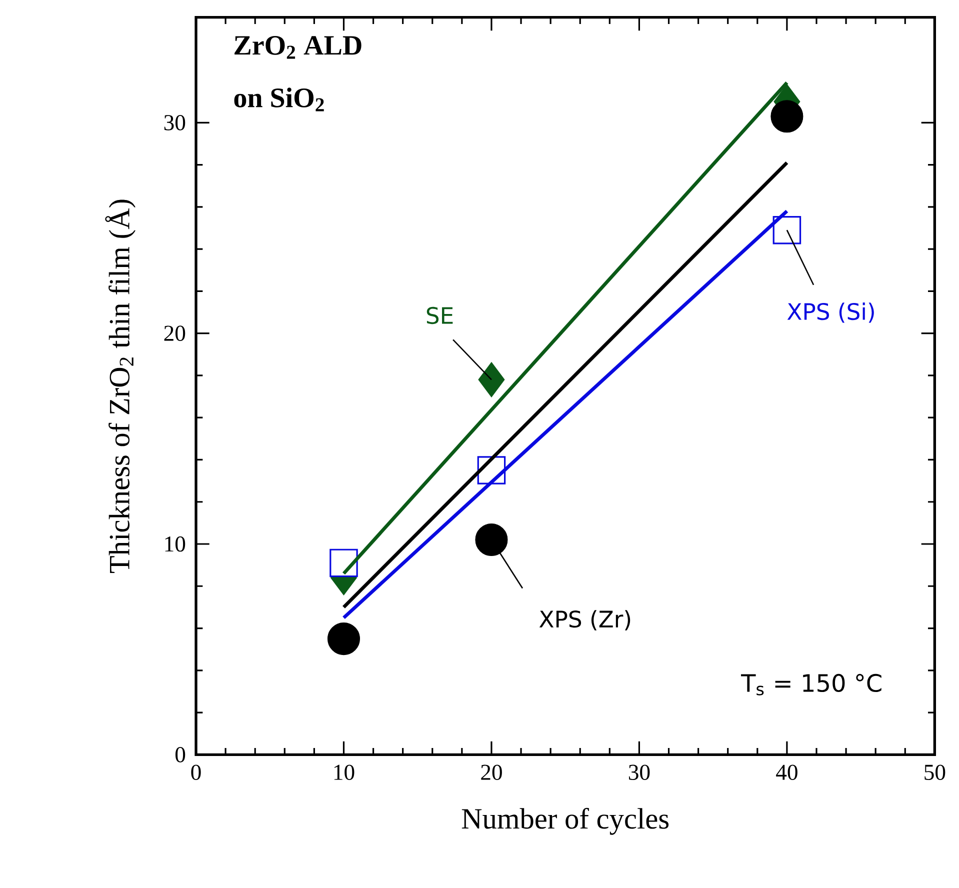  What do you see at coordinates (344, 772) in the screenshot?
I see `x-tick-label: 10` at bounding box center [344, 772].